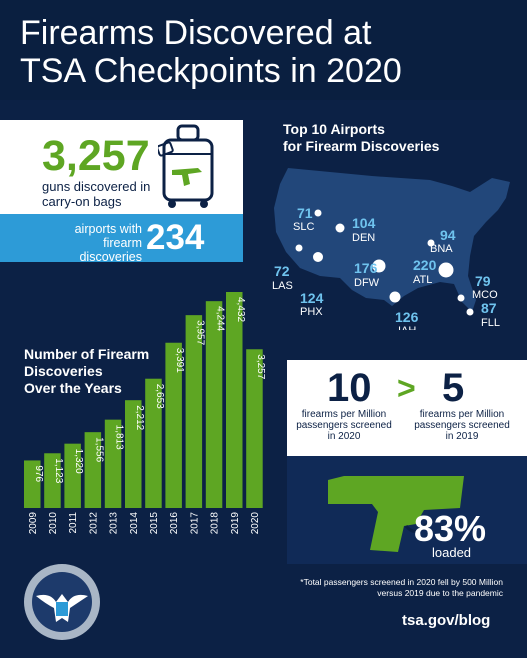  What do you see at coordinates (119, 437) in the screenshot?
I see `bar-value-label: 1,813` at bounding box center [119, 437].